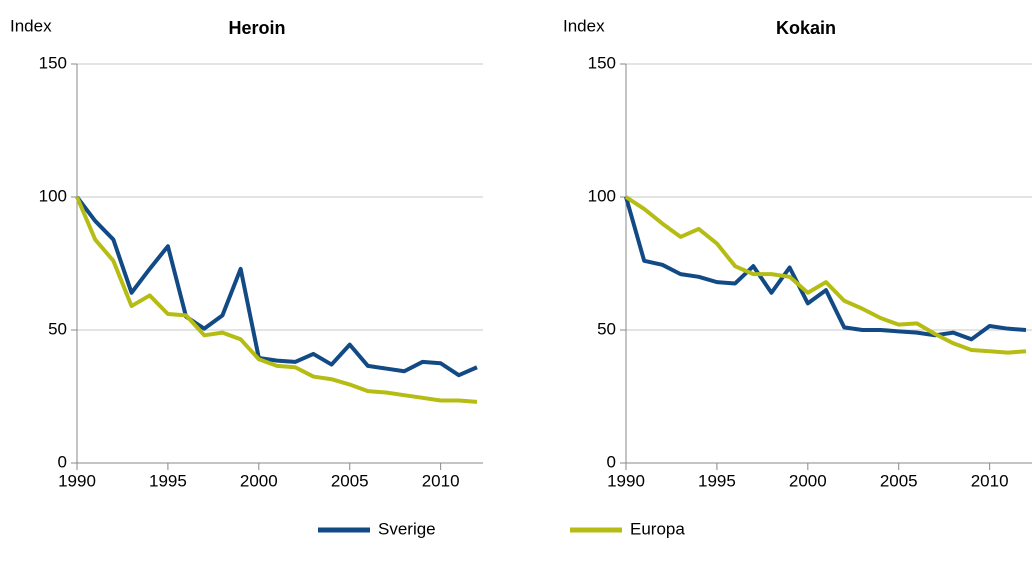 The image size is (1032, 570). What do you see at coordinates (806, 28) in the screenshot?
I see `chart-title: Kokain` at bounding box center [806, 28].